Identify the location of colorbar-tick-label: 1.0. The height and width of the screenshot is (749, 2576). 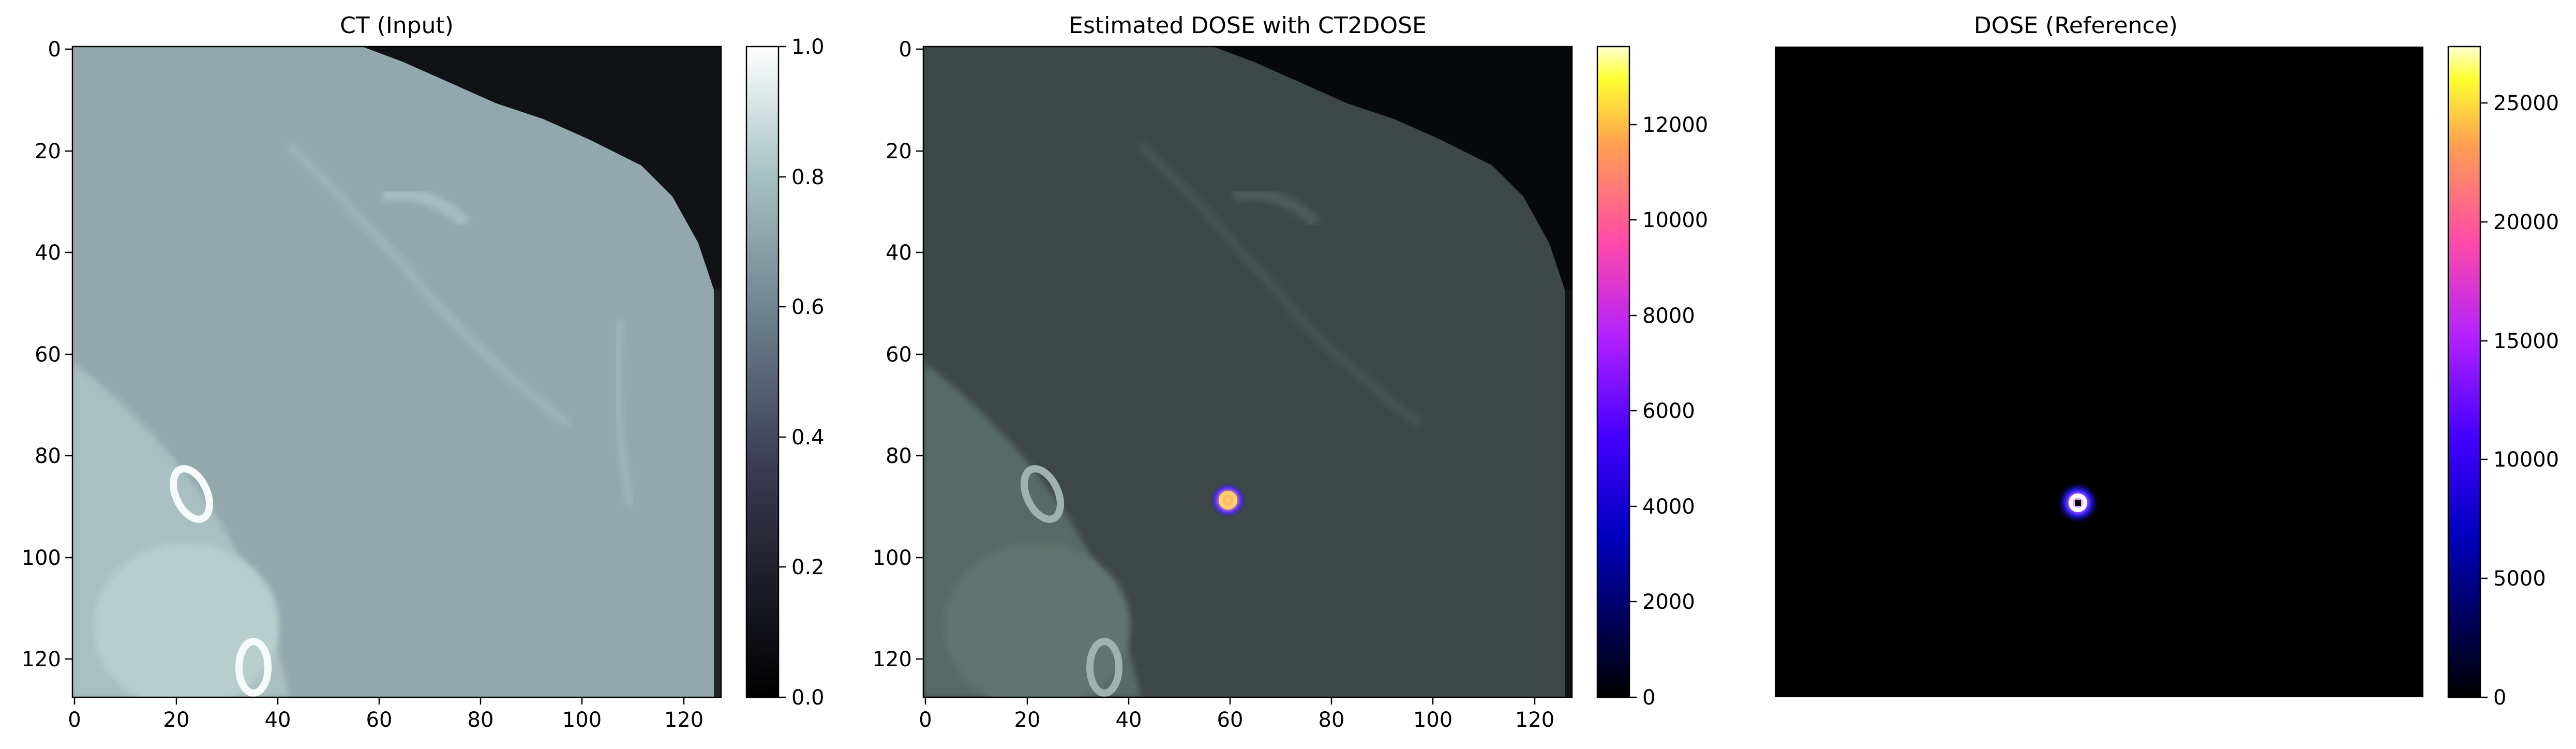
(808, 47).